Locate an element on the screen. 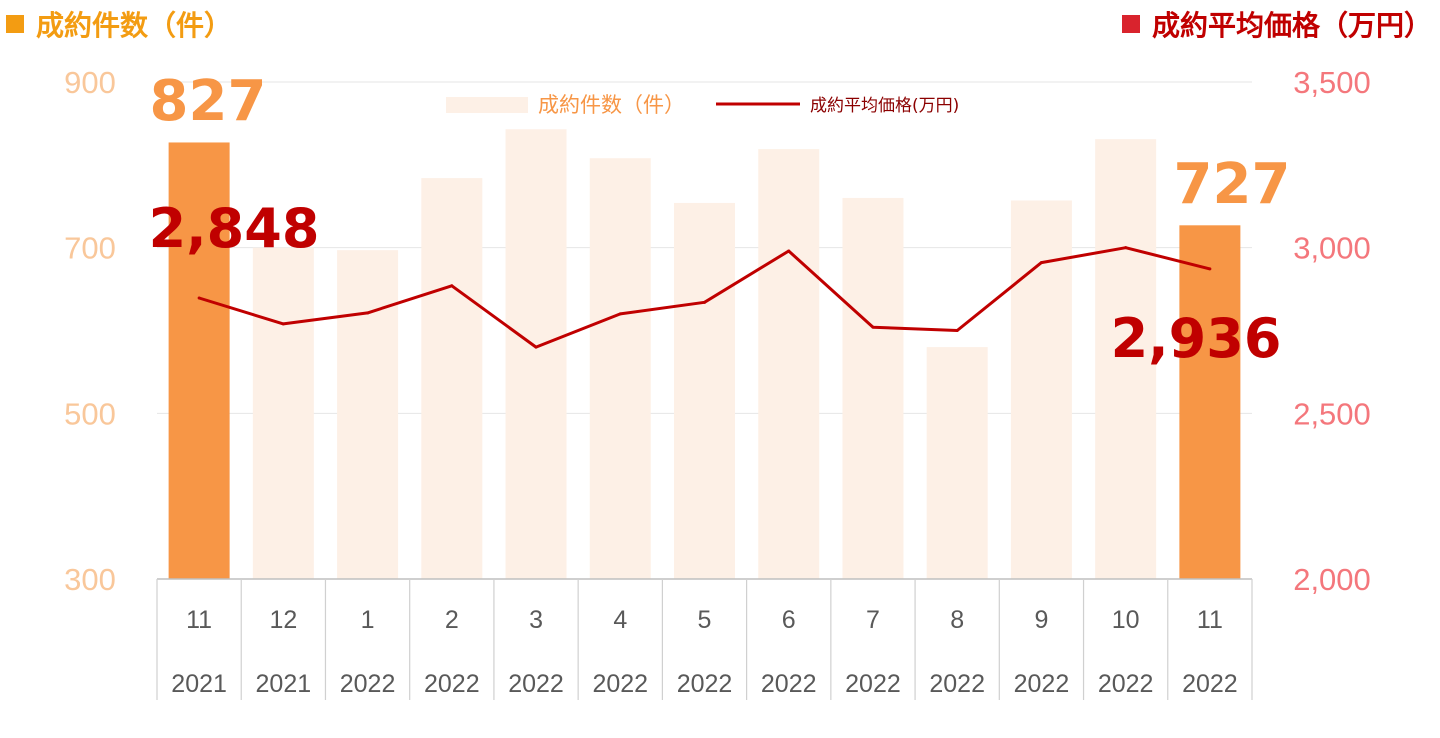  data-label-last-bar: 727 is located at coordinates (1232, 184).